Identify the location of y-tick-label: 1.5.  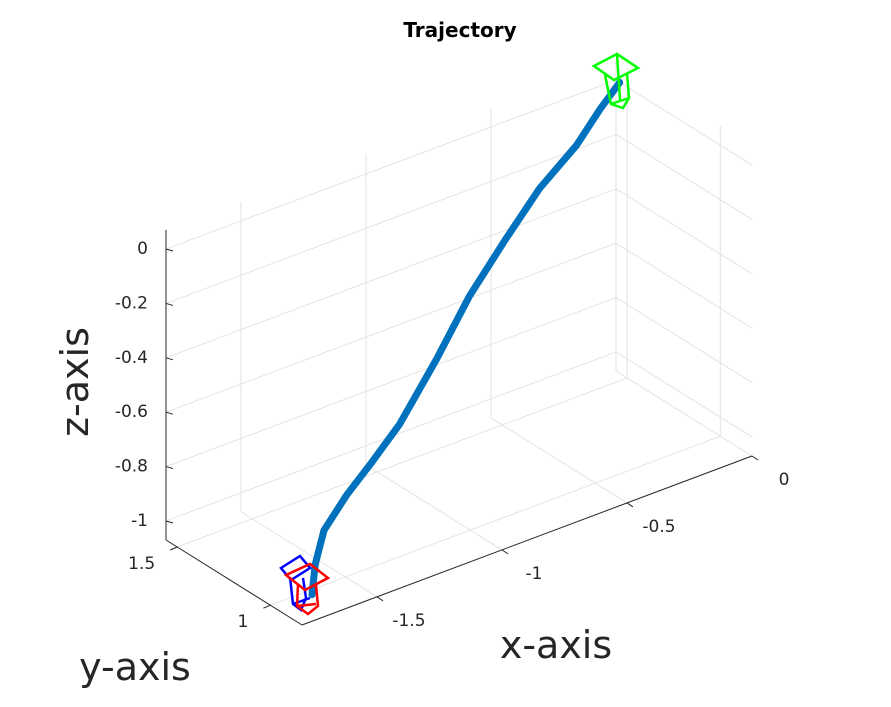
(141, 564).